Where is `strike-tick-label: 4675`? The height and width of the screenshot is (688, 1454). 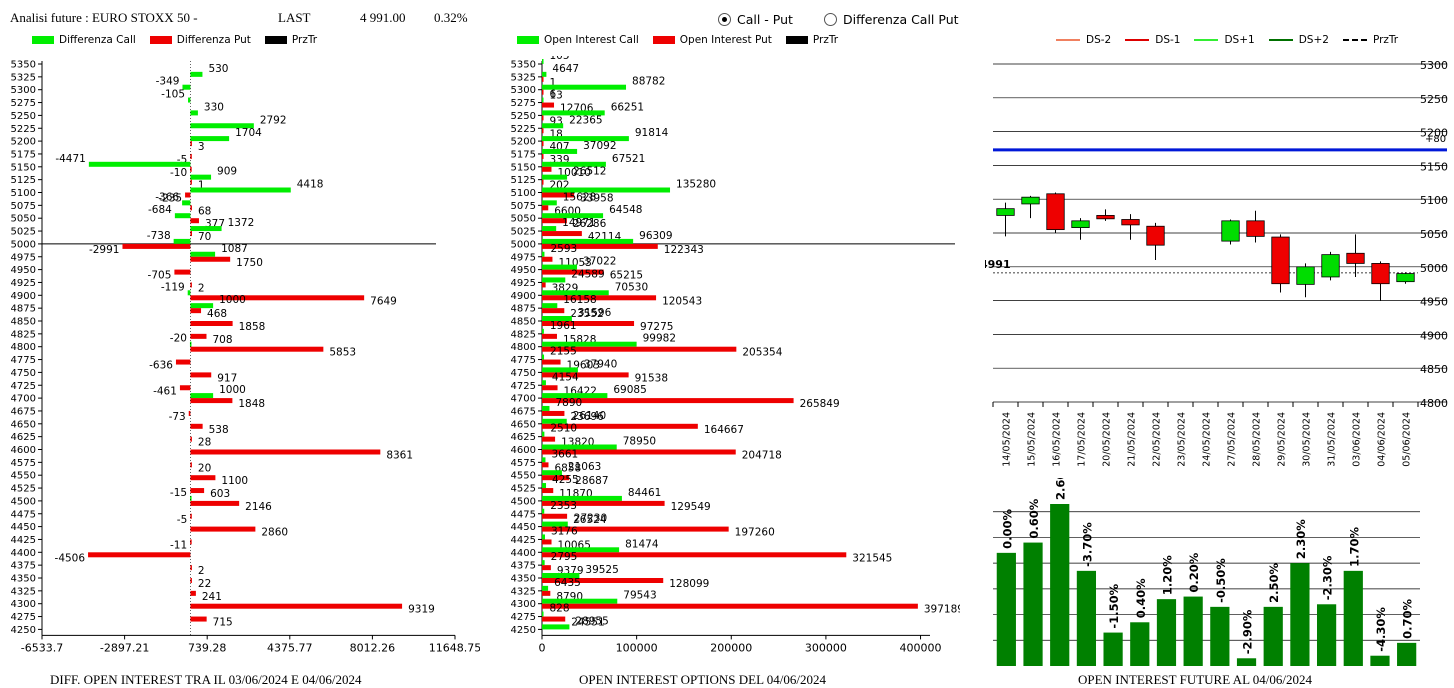
strike-tick-label: 4675 is located at coordinates (23, 411).